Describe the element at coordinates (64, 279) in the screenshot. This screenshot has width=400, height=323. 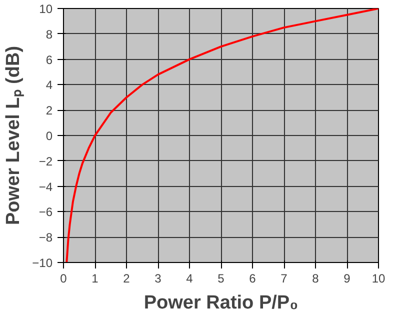
I see `x-tick-label: 0` at that location.